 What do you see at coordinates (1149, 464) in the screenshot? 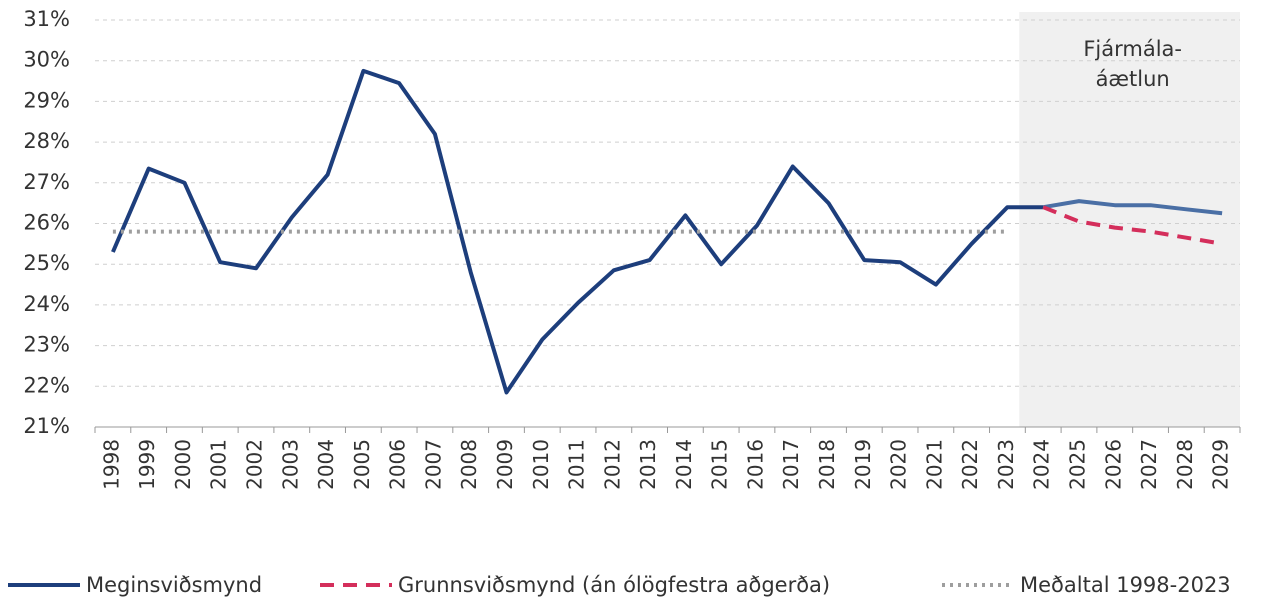
I see `x-tick-label: 2027` at bounding box center [1149, 464].